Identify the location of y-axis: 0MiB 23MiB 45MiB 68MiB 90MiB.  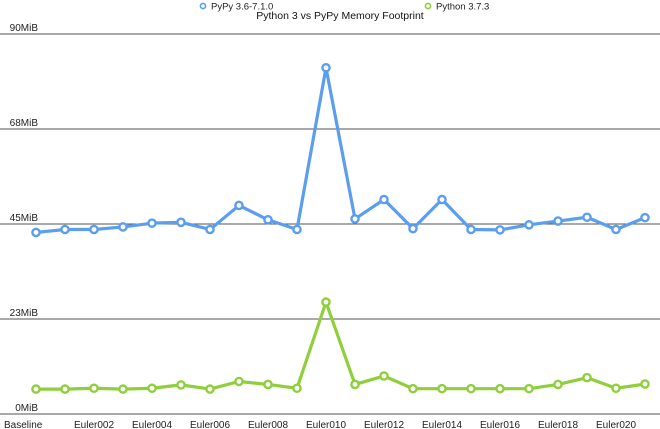
(24, 218).